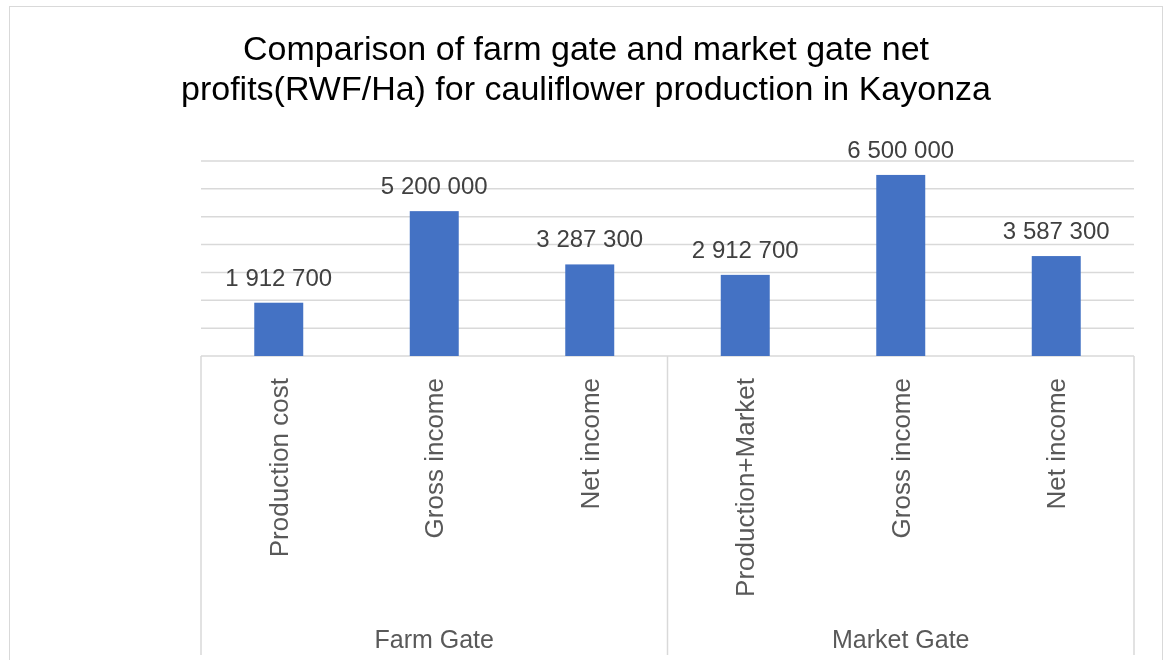 The image size is (1164, 660). Describe the element at coordinates (278, 467) in the screenshot. I see `x-tick-label: Production cost` at that location.